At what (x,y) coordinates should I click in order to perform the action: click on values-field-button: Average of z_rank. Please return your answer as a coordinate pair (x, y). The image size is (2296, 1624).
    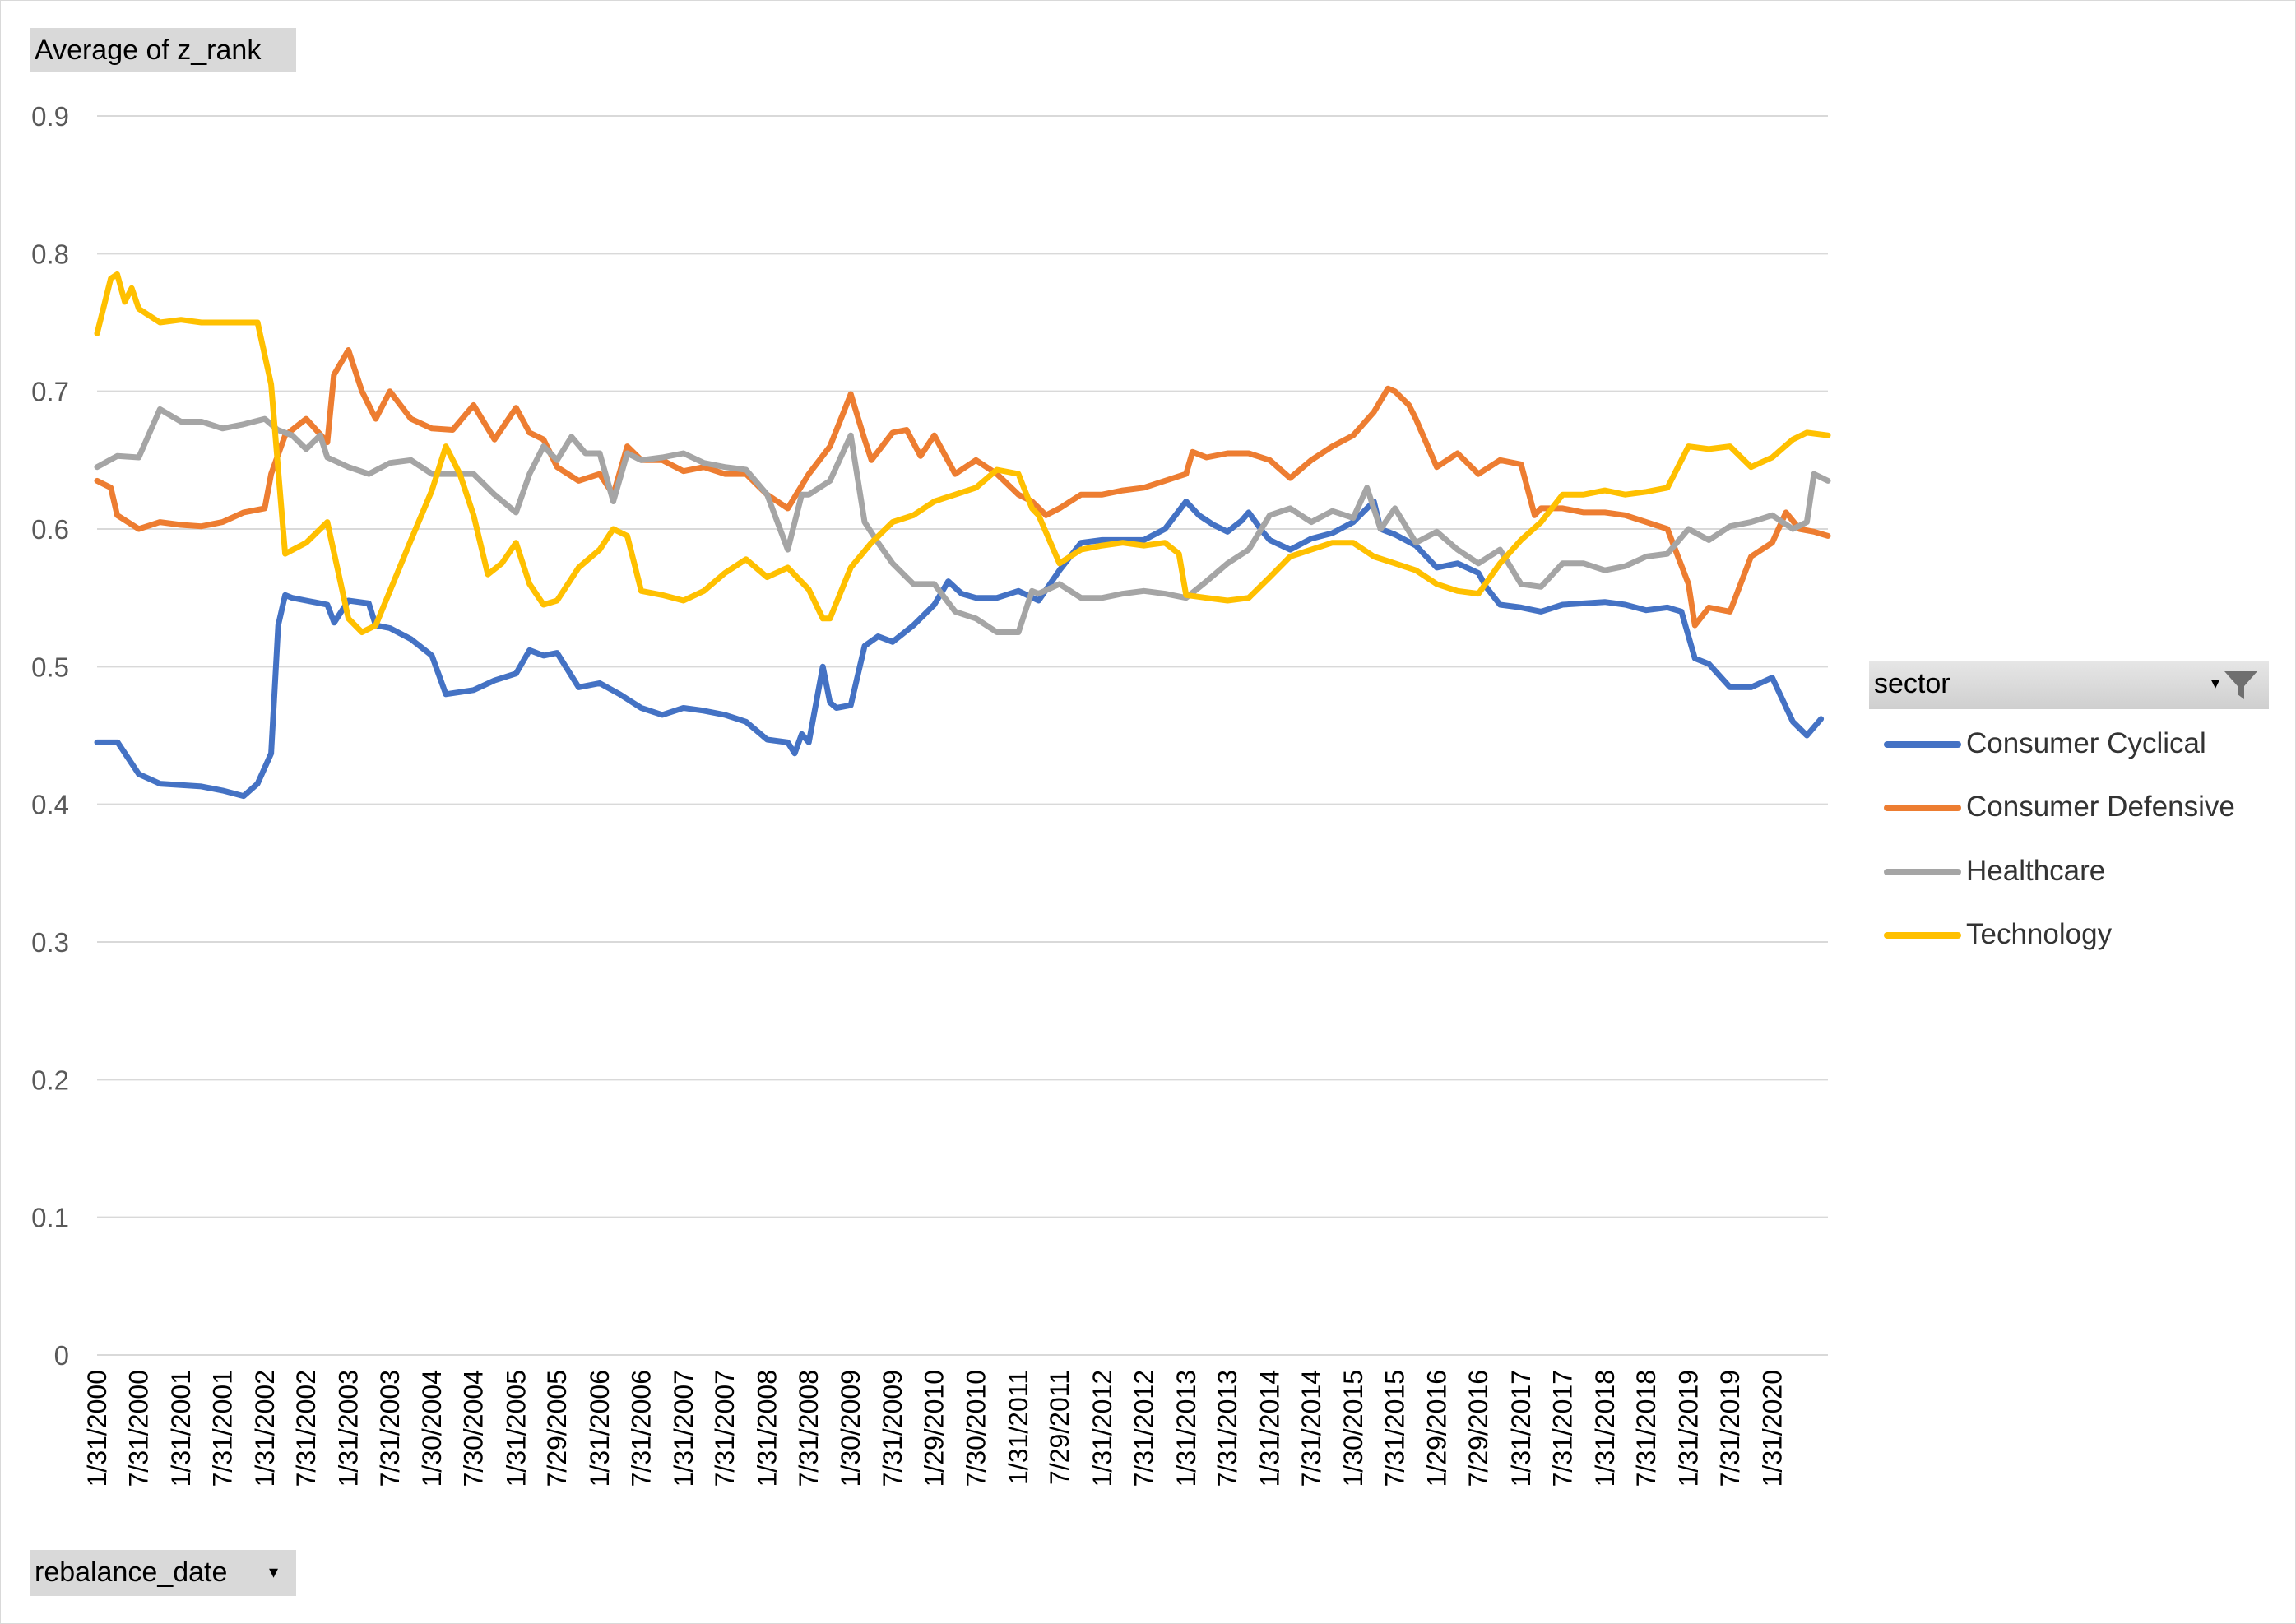
    Looking at the image, I should click on (163, 50).